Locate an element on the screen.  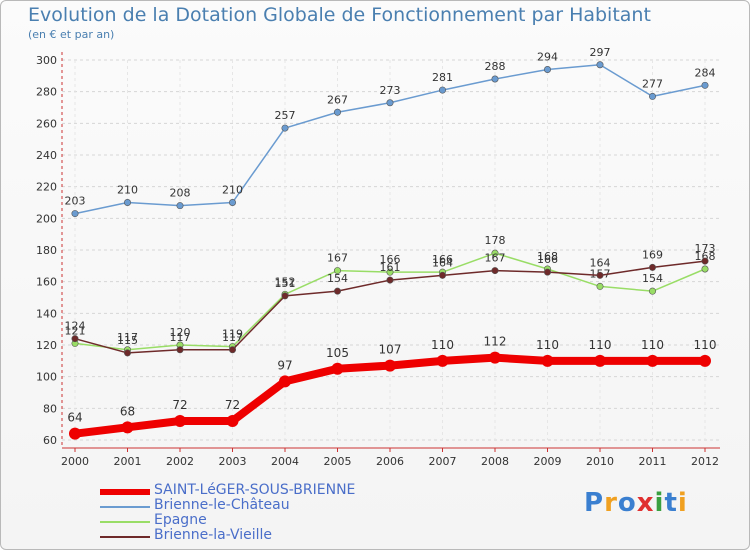
x-tick-label-2002: 2002 is located at coordinates (180, 461).